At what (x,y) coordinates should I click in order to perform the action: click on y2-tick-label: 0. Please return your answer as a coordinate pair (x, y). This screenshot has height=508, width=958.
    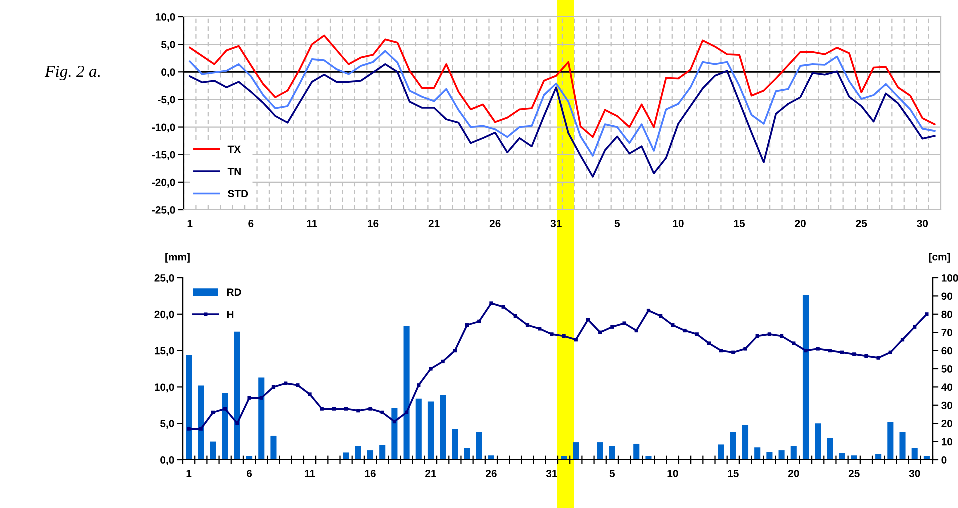
    Looking at the image, I should click on (944, 460).